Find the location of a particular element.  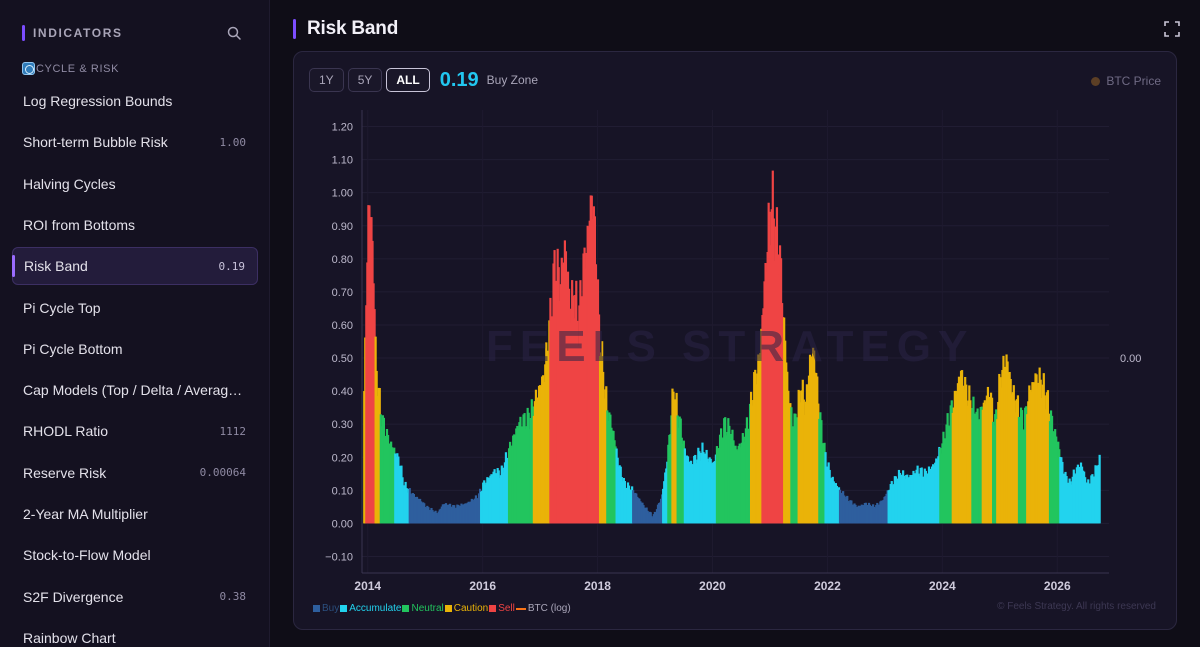

risk-bar is located at coordinates (1099, 489).